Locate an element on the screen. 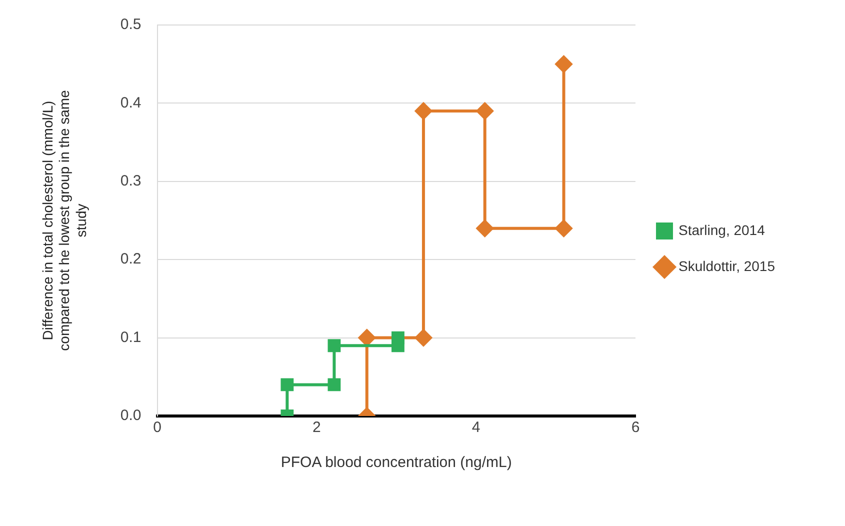 The height and width of the screenshot is (526, 845). y-tick-label: 0.1 is located at coordinates (131, 337).